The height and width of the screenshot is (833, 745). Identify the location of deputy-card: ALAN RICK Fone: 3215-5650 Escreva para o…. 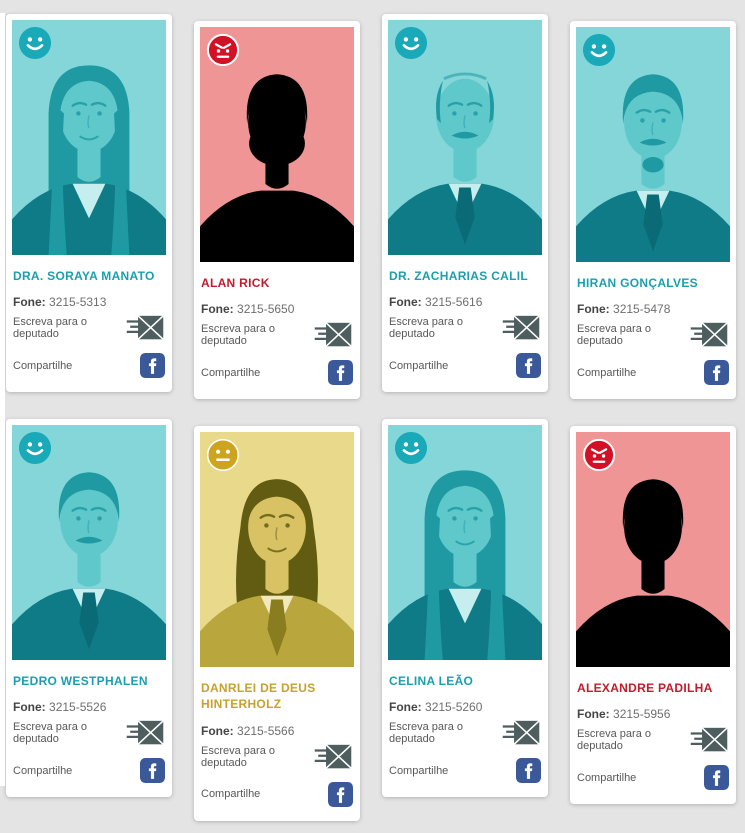
(277, 210).